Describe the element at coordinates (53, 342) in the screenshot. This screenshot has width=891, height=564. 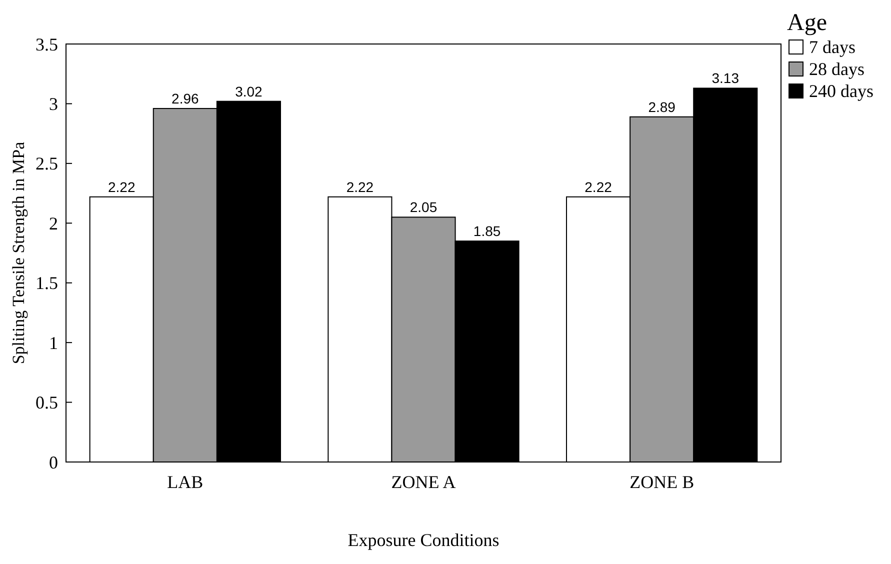
I see `y-tick-label: 1` at that location.